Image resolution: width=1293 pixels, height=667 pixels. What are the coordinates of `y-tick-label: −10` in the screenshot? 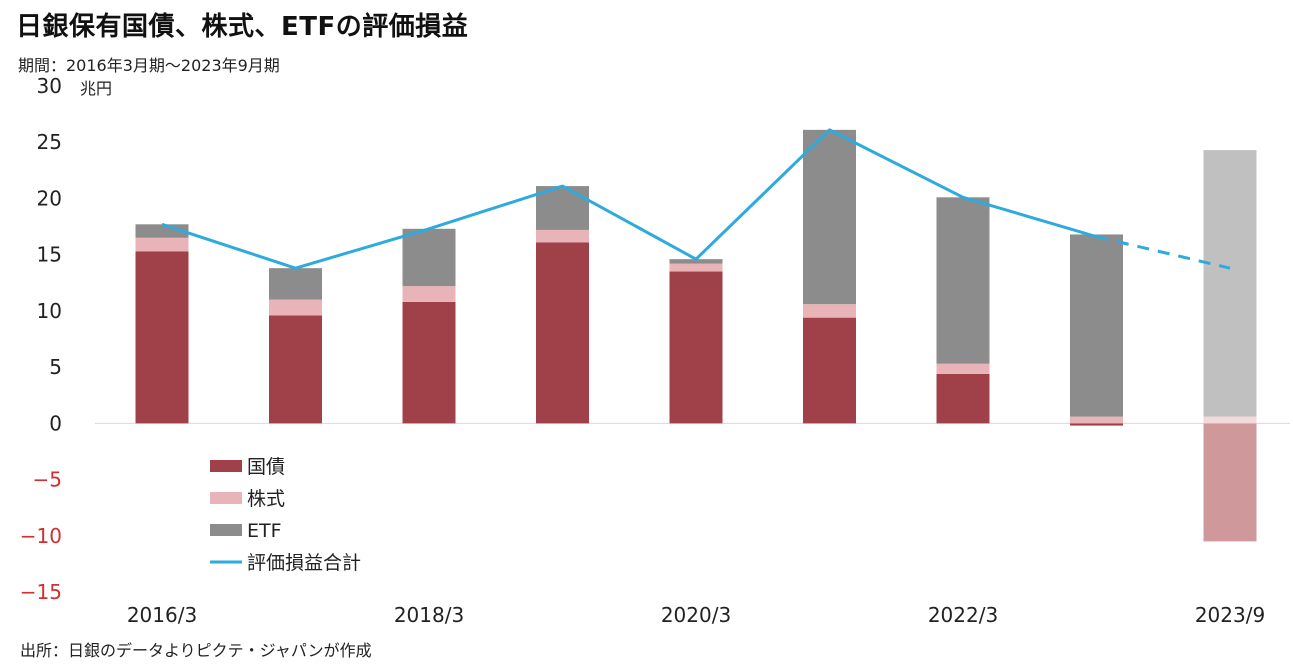 It's located at (41, 536).